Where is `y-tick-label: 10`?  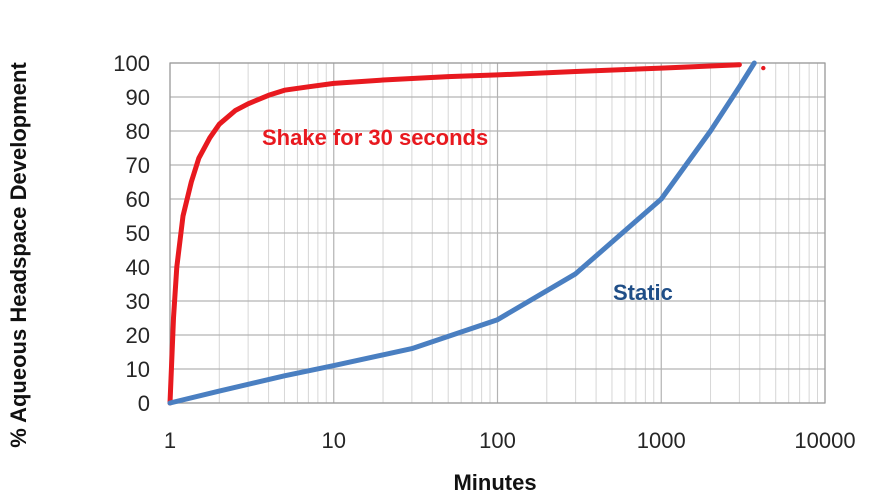
y-tick-label: 10 is located at coordinates (138, 369).